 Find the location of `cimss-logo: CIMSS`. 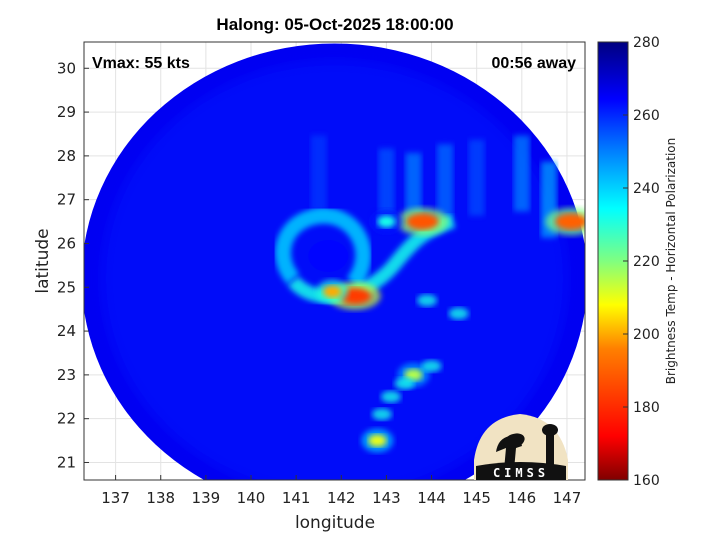

cimss-logo: CIMSS is located at coordinates (521, 447).